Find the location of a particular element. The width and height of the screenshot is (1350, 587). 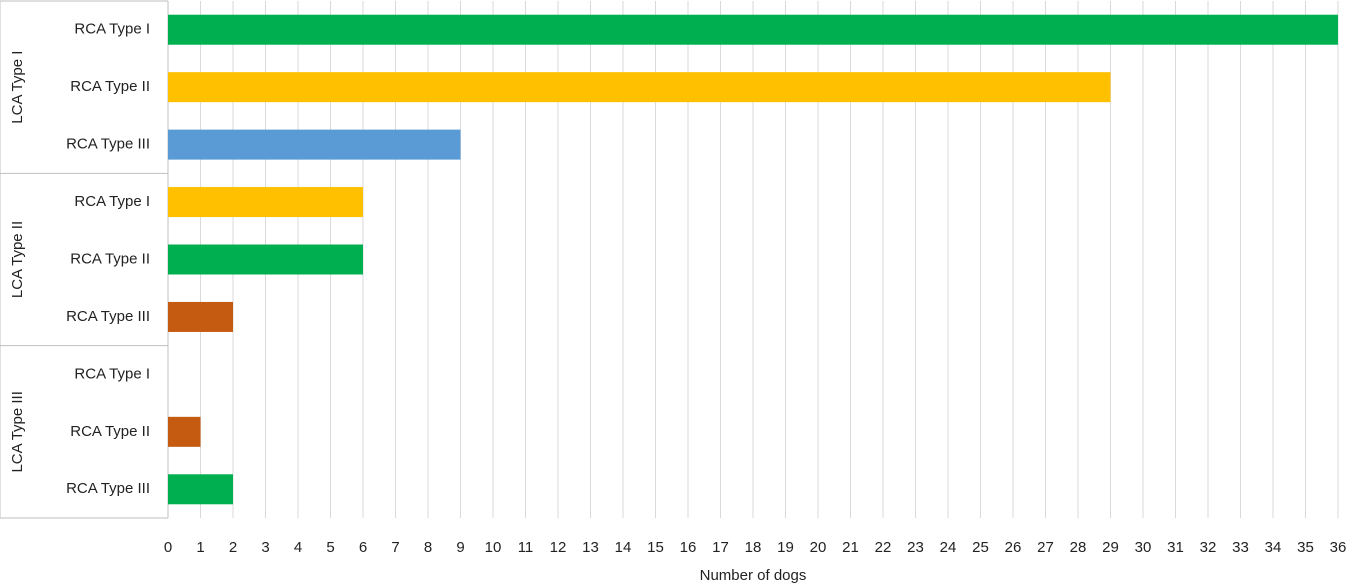

x-tick-label: 5 is located at coordinates (330, 547).